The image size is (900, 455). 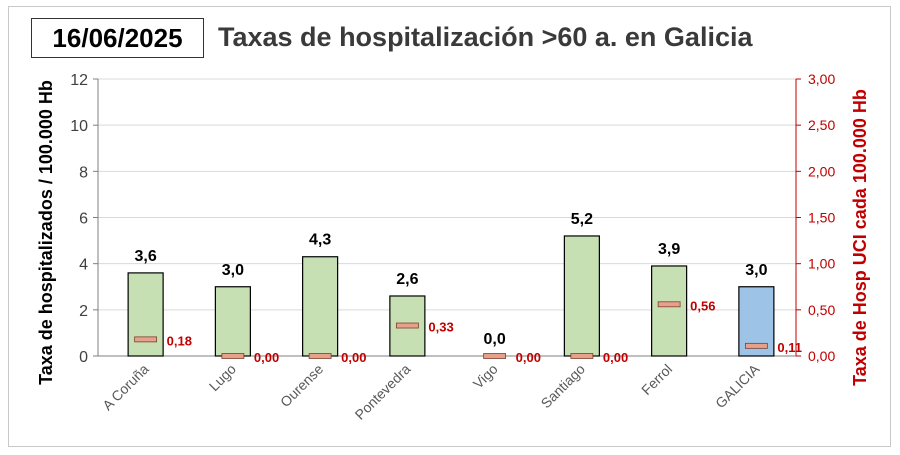 What do you see at coordinates (702, 305) in the screenshot?
I see `icu-value-label: 0,56` at bounding box center [702, 305].